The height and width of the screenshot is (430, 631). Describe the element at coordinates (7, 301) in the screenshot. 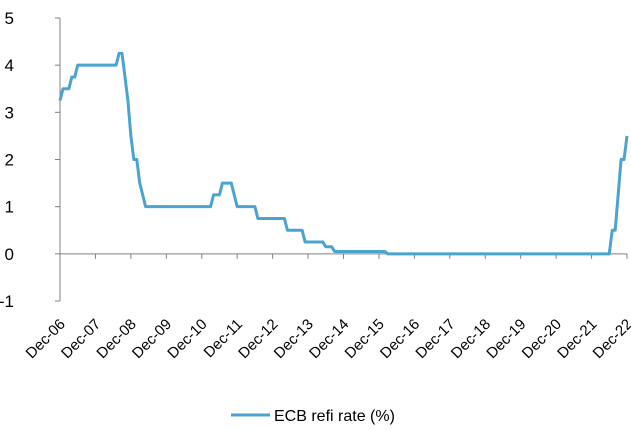

I see `y-tick-label: -1` at that location.